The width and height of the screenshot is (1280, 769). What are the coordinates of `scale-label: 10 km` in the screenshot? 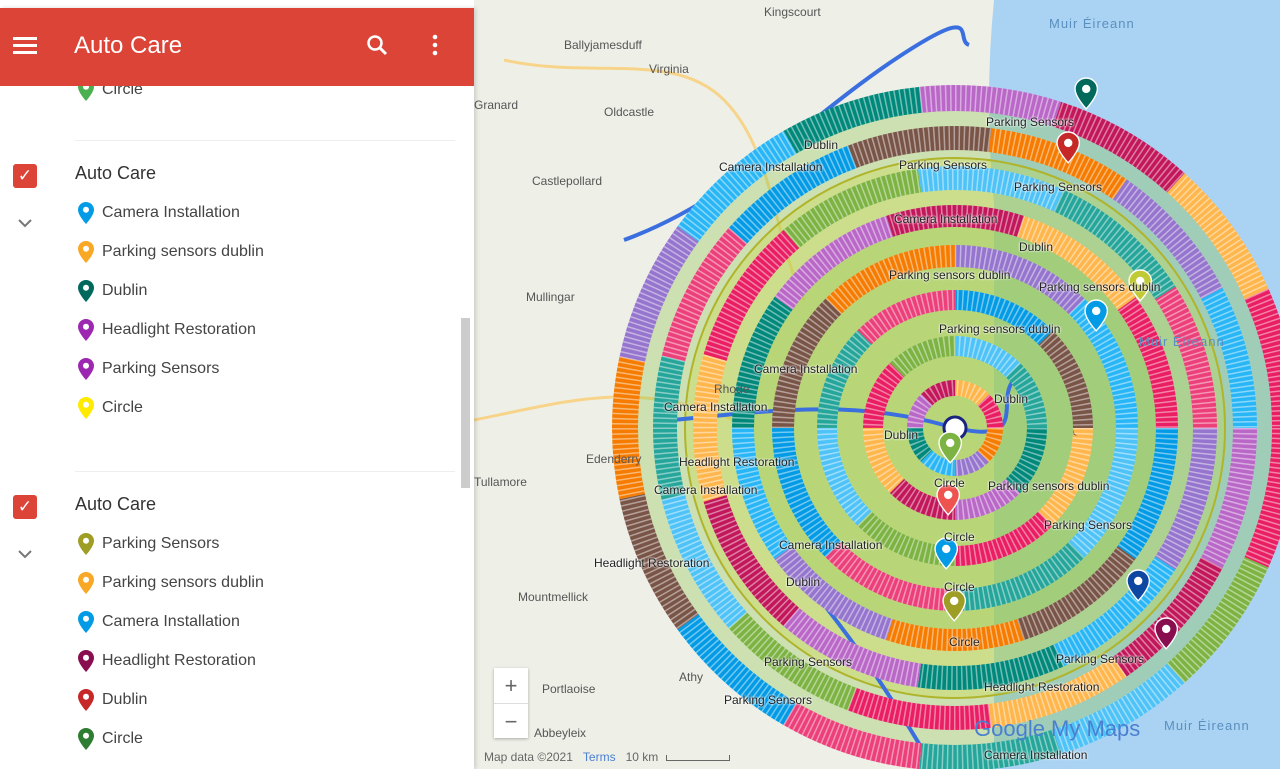 It's located at (642, 757).